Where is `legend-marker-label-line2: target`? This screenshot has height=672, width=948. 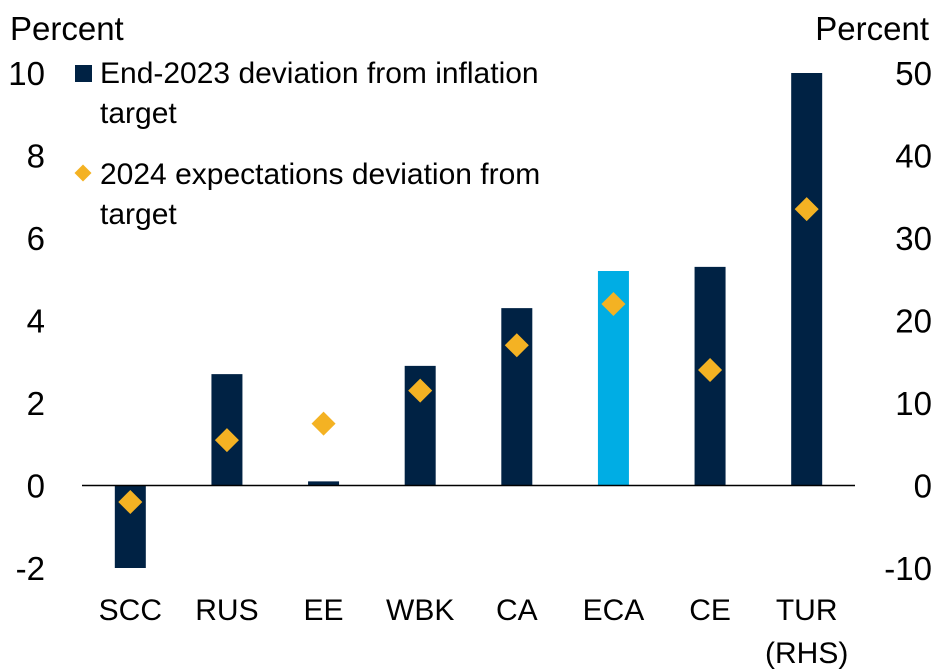
legend-marker-label-line2: target is located at coordinates (138, 214).